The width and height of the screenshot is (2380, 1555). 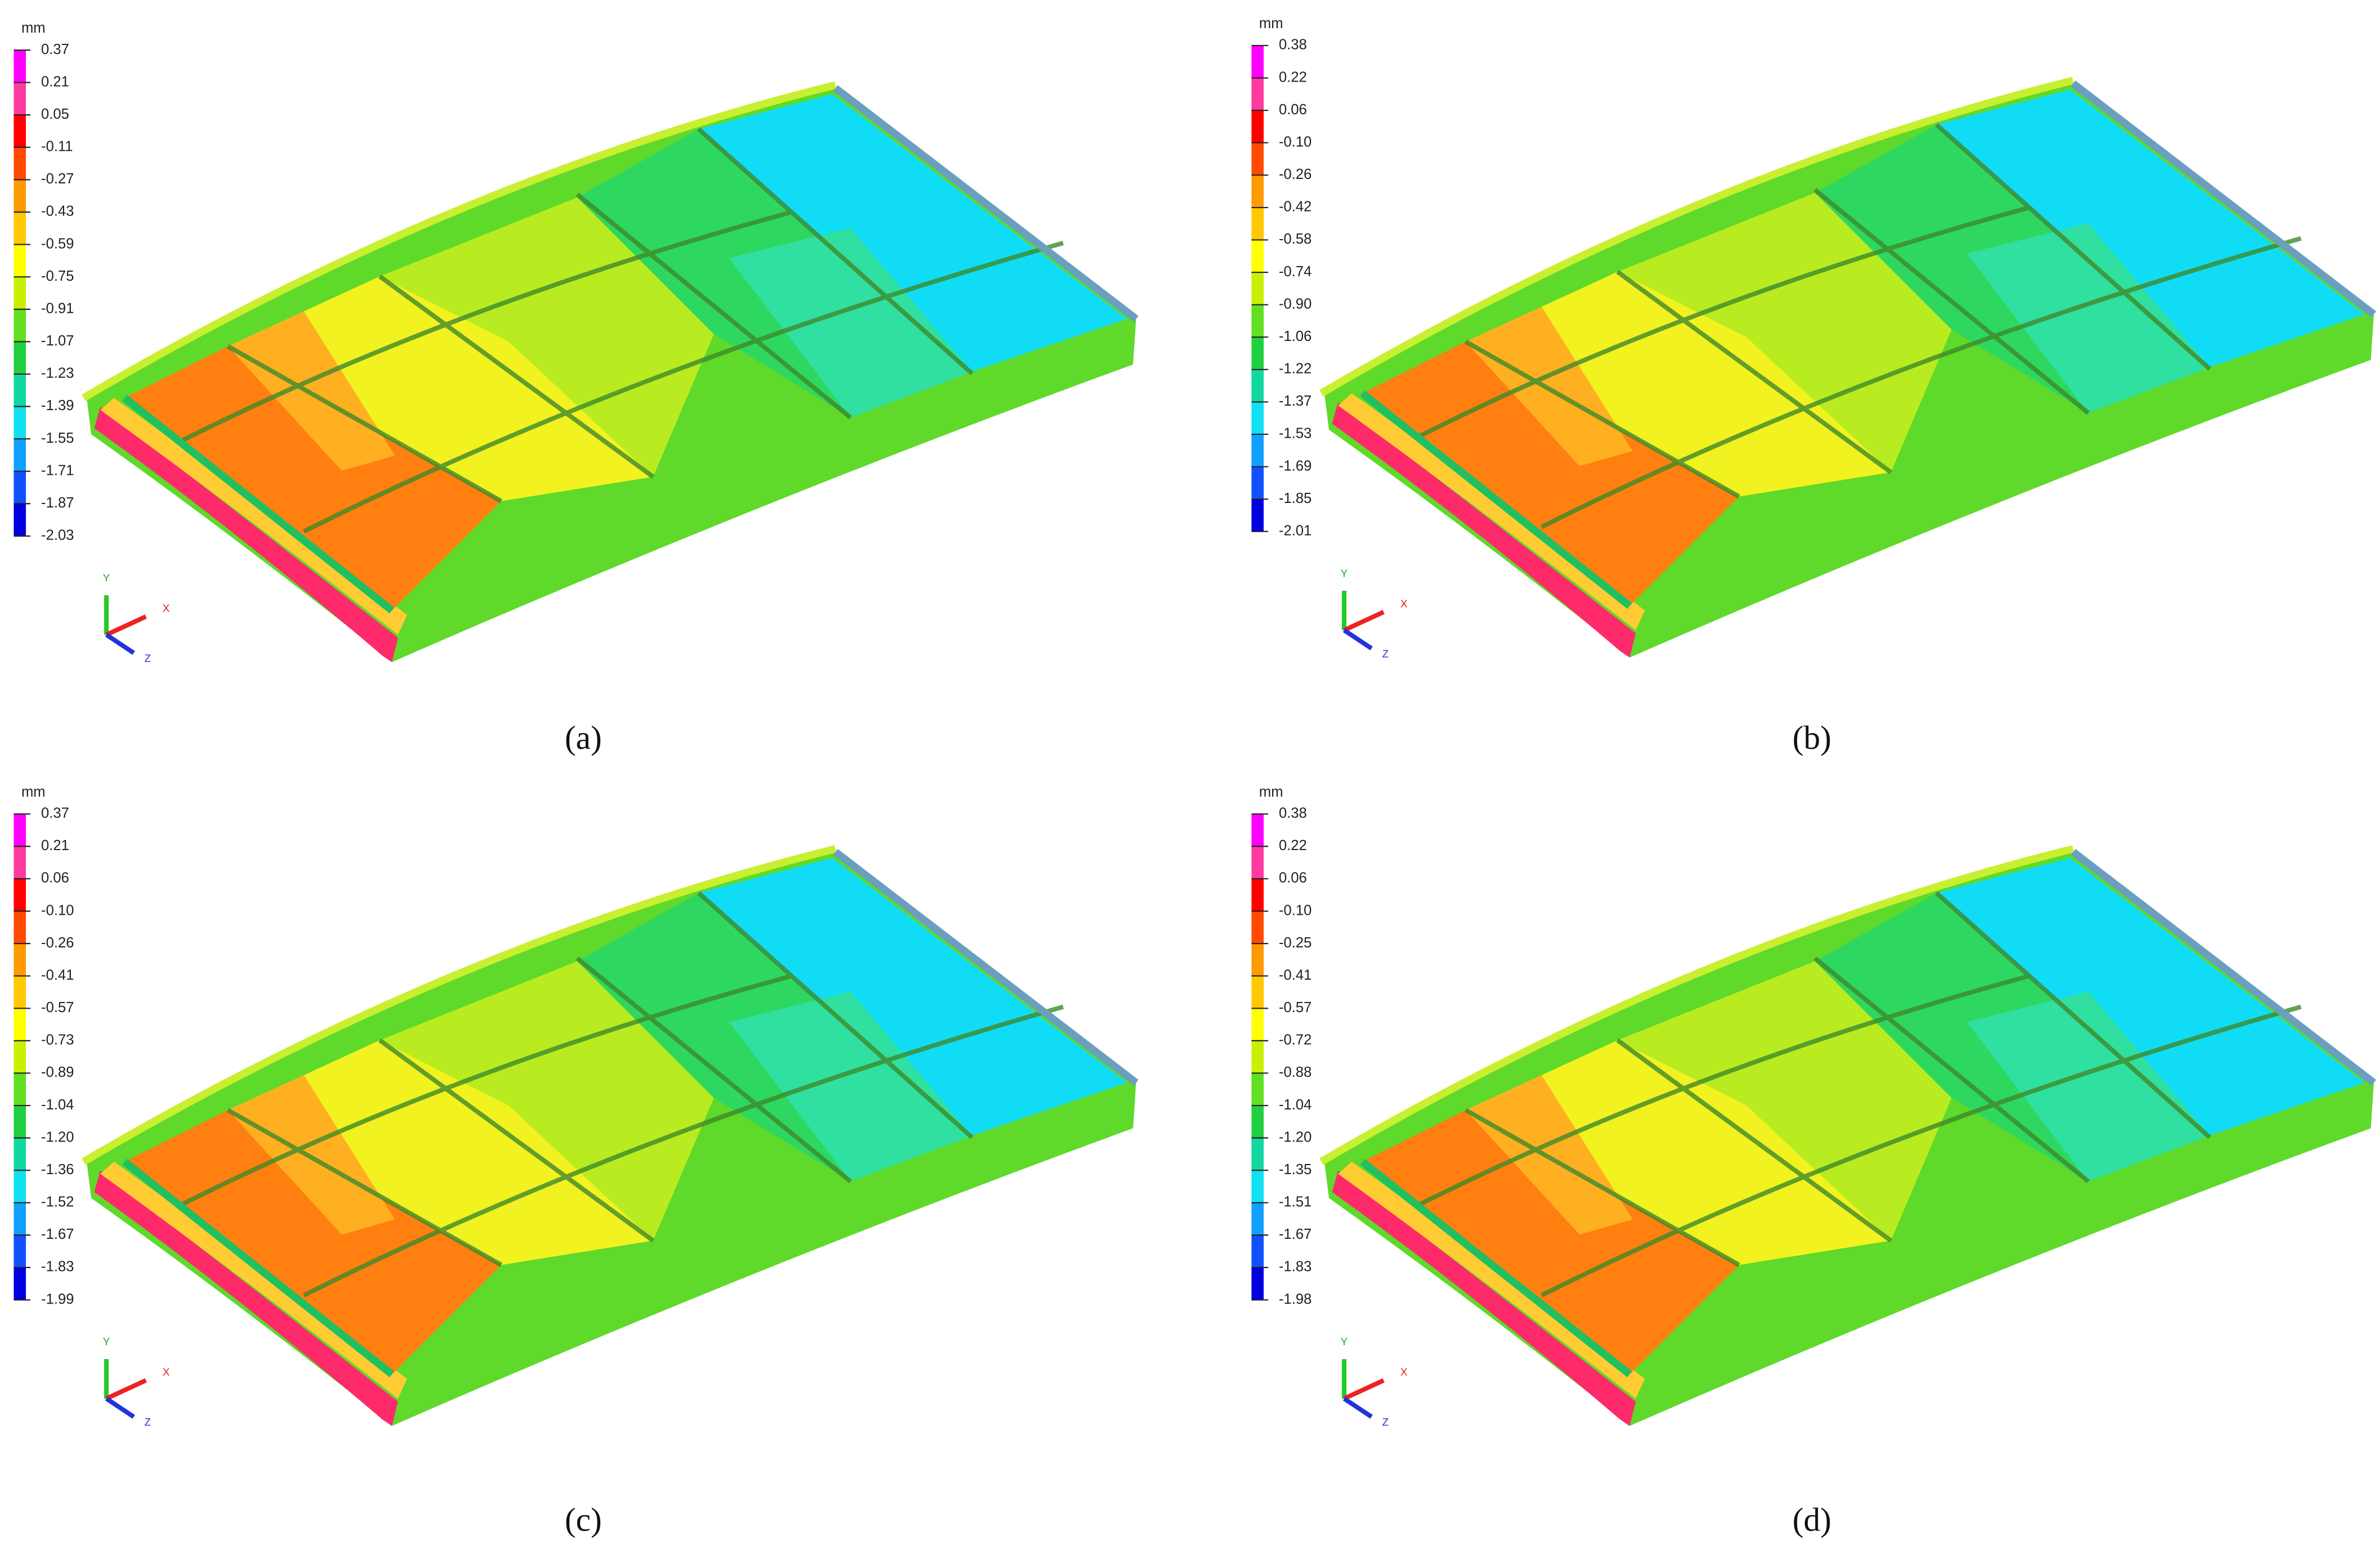 What do you see at coordinates (1812, 737) in the screenshot?
I see `panel-caption: (b)` at bounding box center [1812, 737].